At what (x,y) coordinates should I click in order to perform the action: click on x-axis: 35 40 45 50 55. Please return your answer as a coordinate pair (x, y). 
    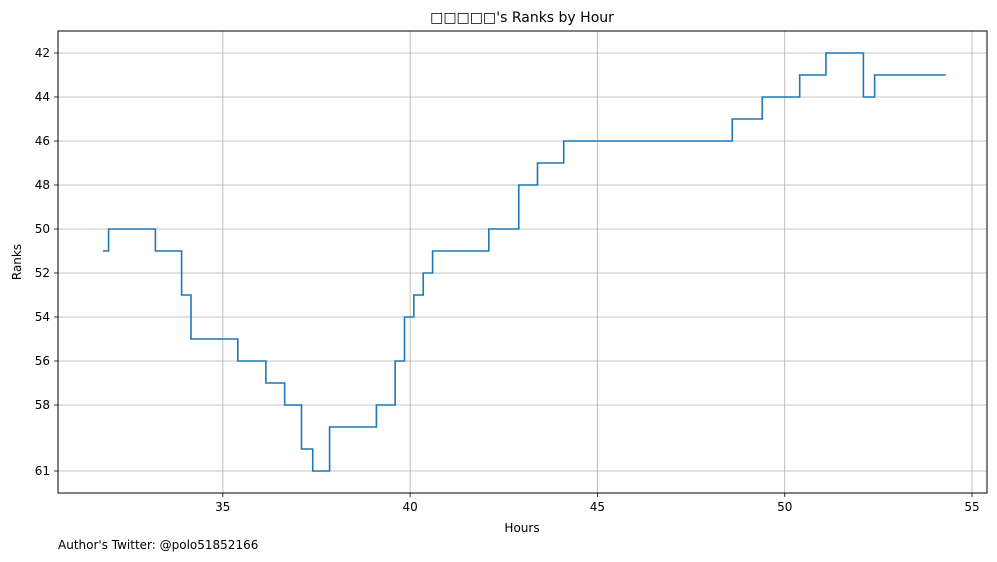
    Looking at the image, I should click on (597, 503).